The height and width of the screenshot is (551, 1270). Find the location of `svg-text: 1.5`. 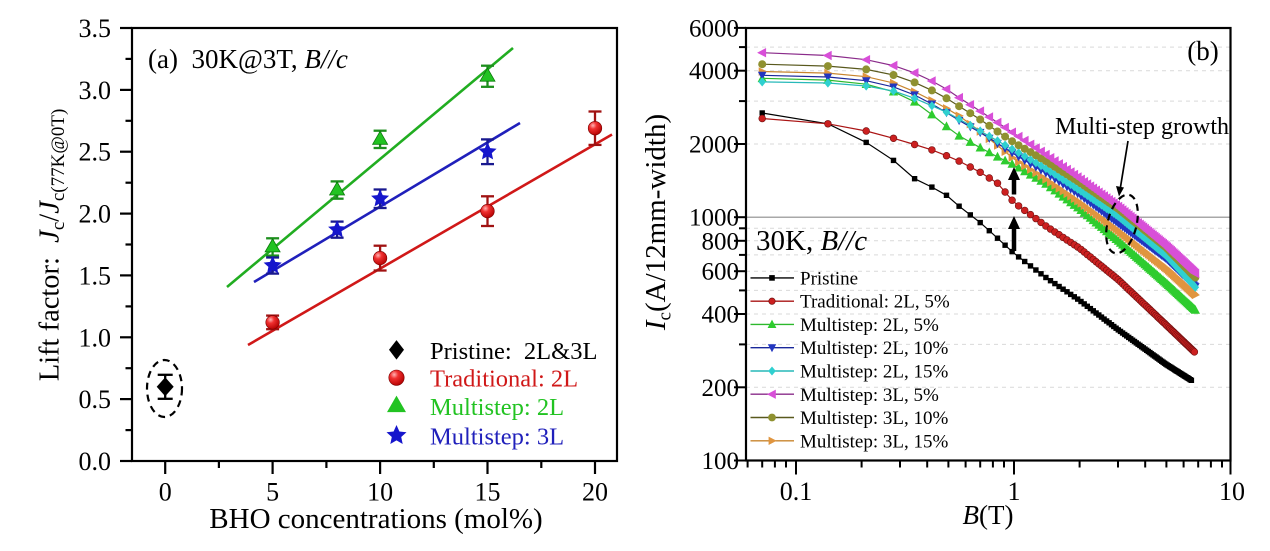

svg-text: 1.5 is located at coordinates (95, 275).